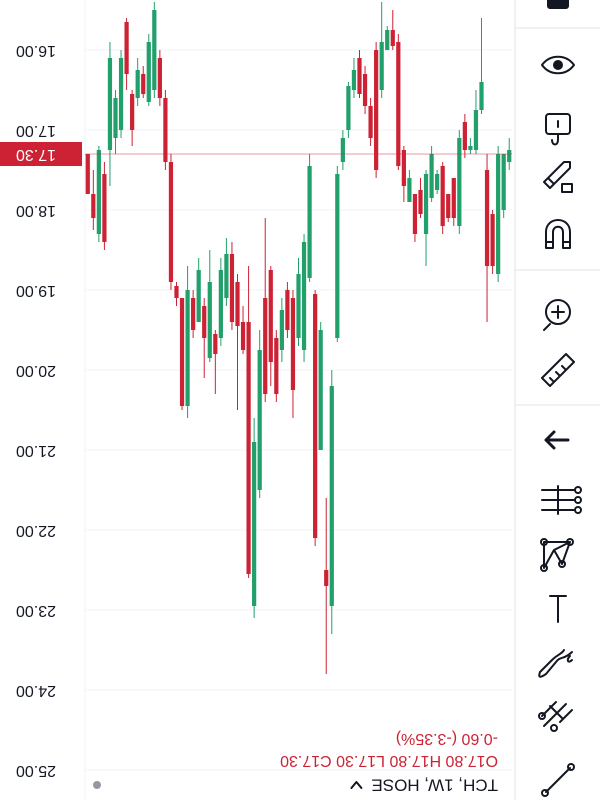 Image resolution: width=600 pixels, height=800 pixels. What do you see at coordinates (555, 663) in the screenshot?
I see `brush-tool` at bounding box center [555, 663].